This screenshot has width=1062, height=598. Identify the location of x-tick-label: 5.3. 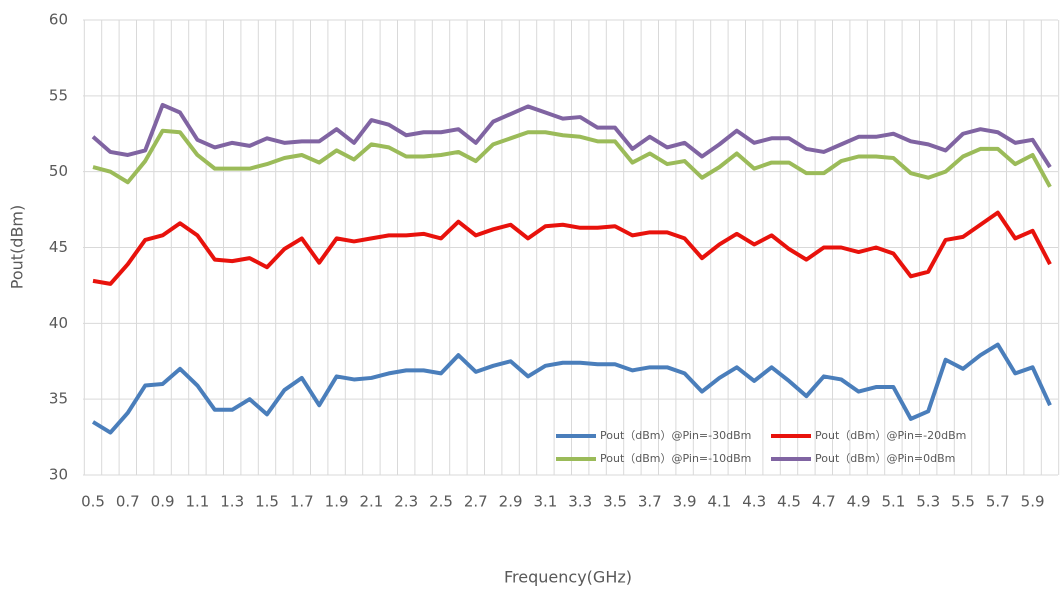
(928, 502).